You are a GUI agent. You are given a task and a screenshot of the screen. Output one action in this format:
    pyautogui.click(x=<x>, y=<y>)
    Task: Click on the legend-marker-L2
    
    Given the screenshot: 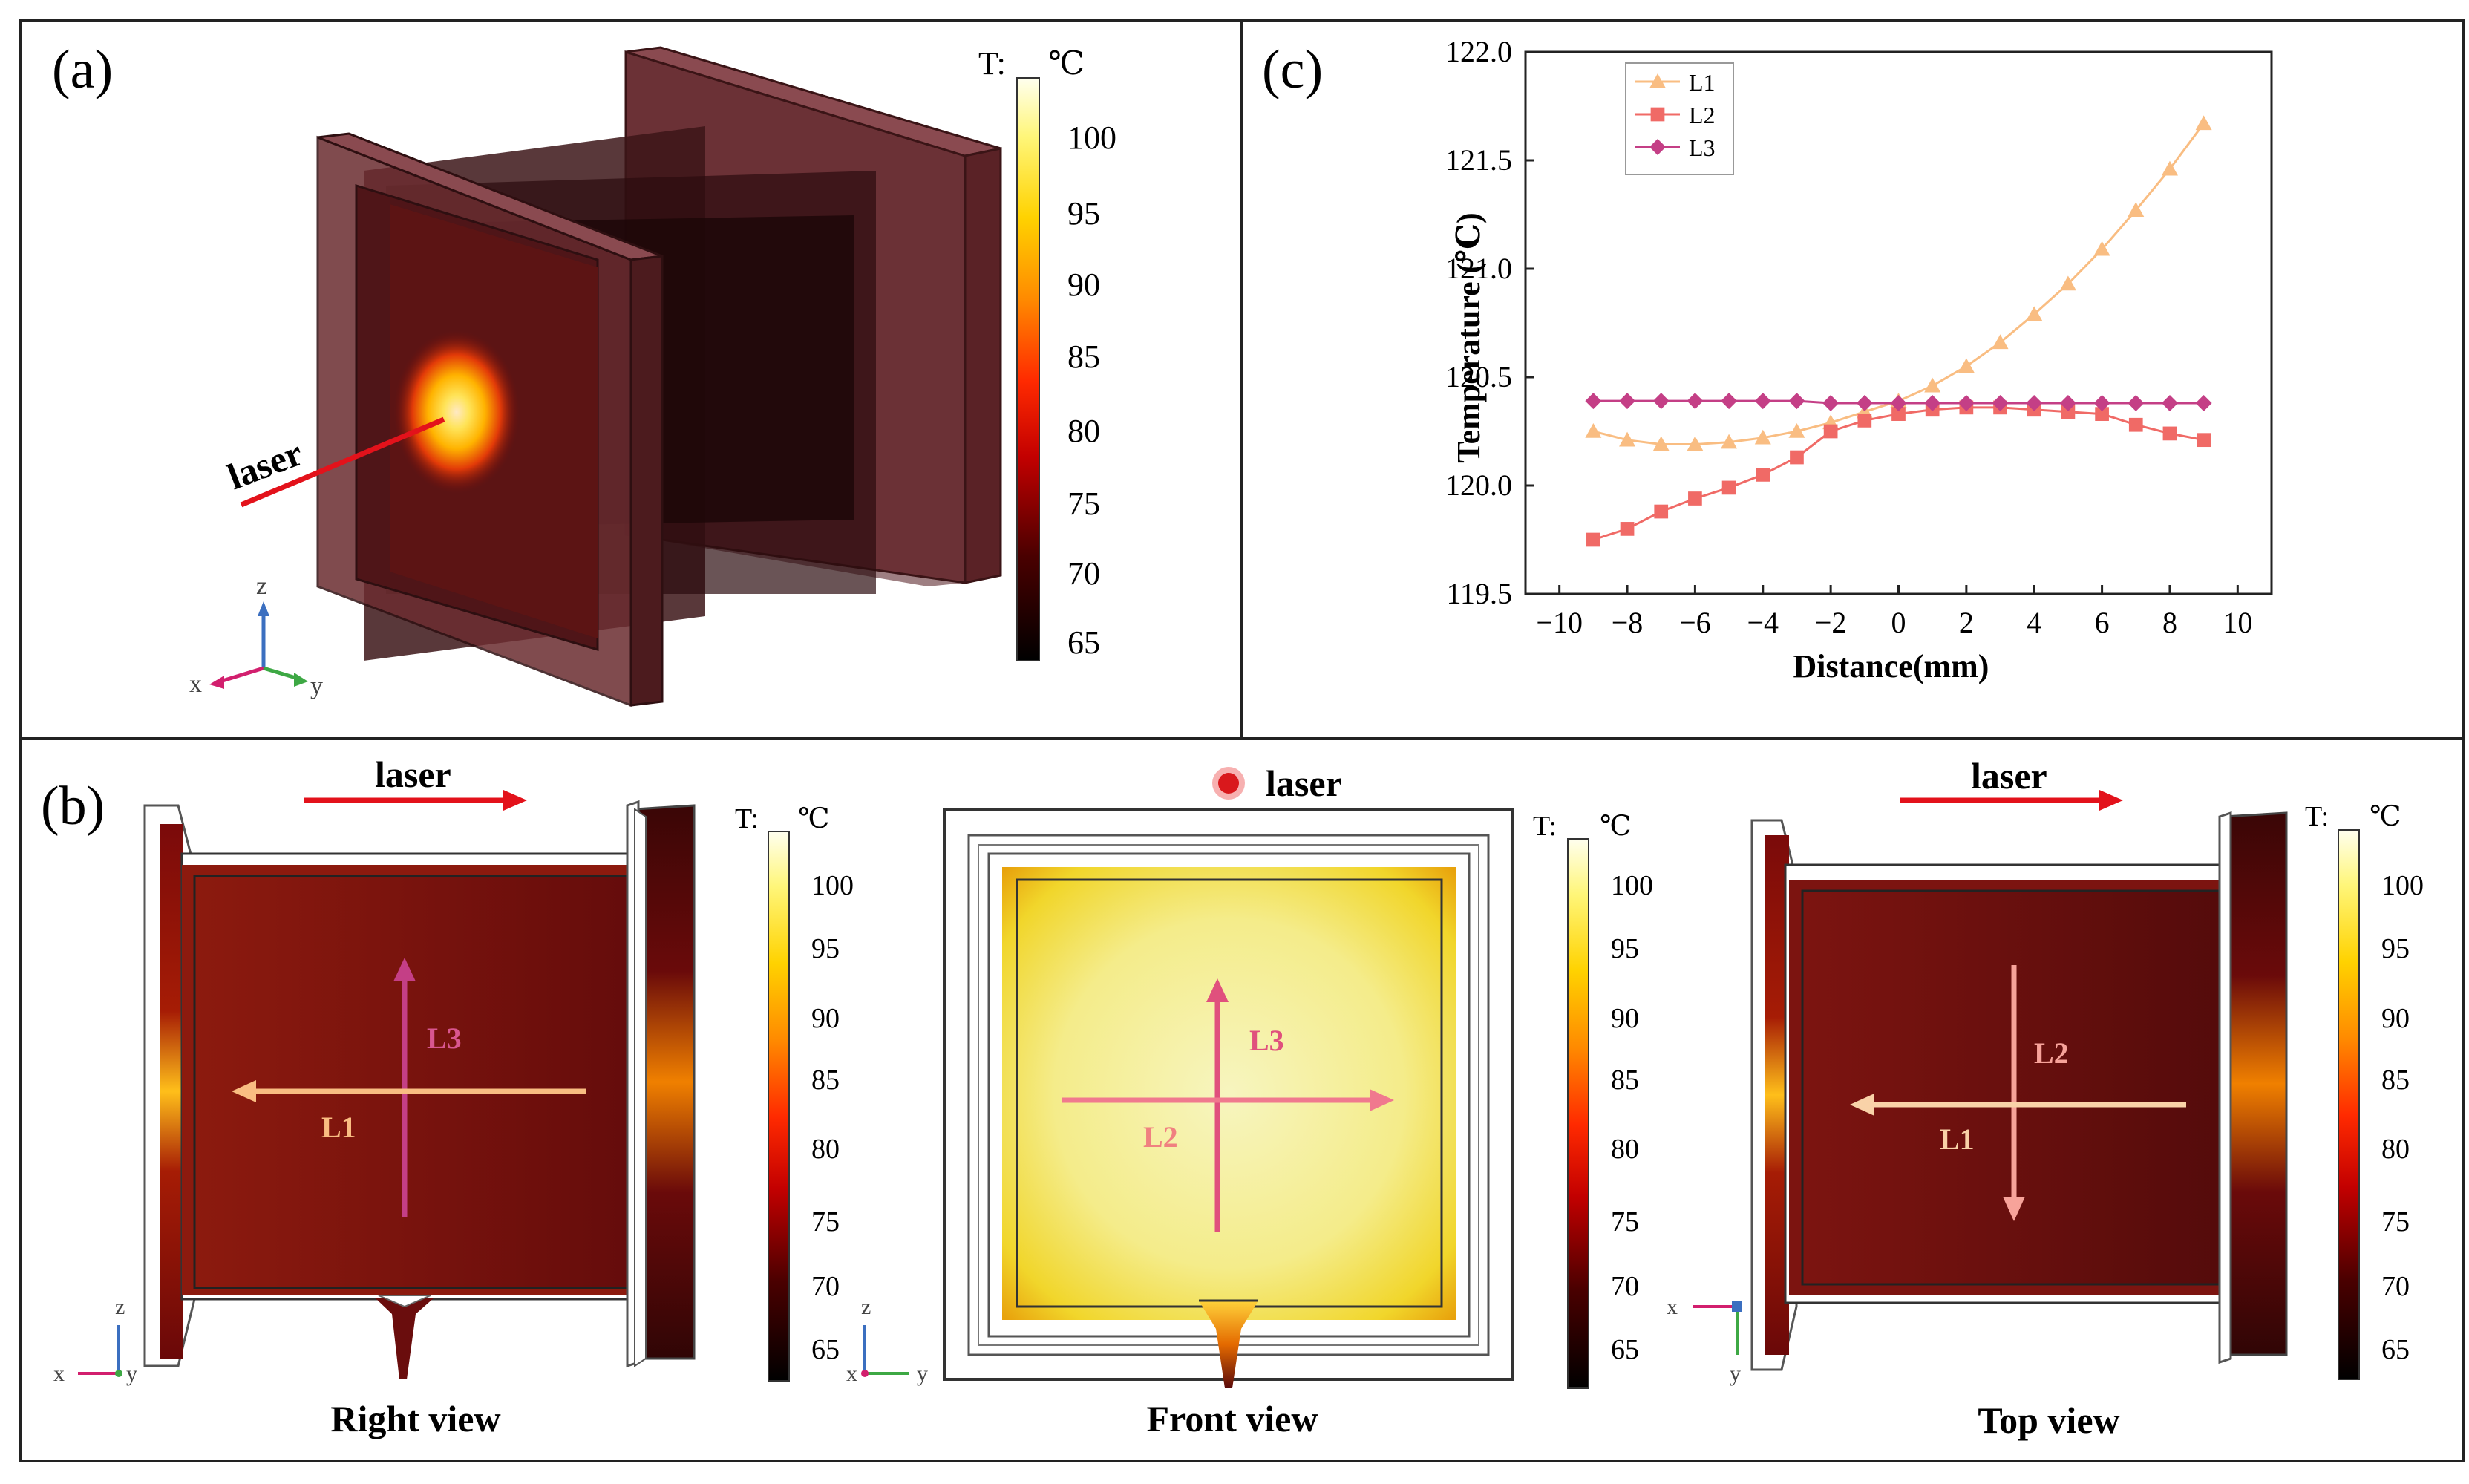 What is the action you would take?
    pyautogui.click(x=1658, y=114)
    